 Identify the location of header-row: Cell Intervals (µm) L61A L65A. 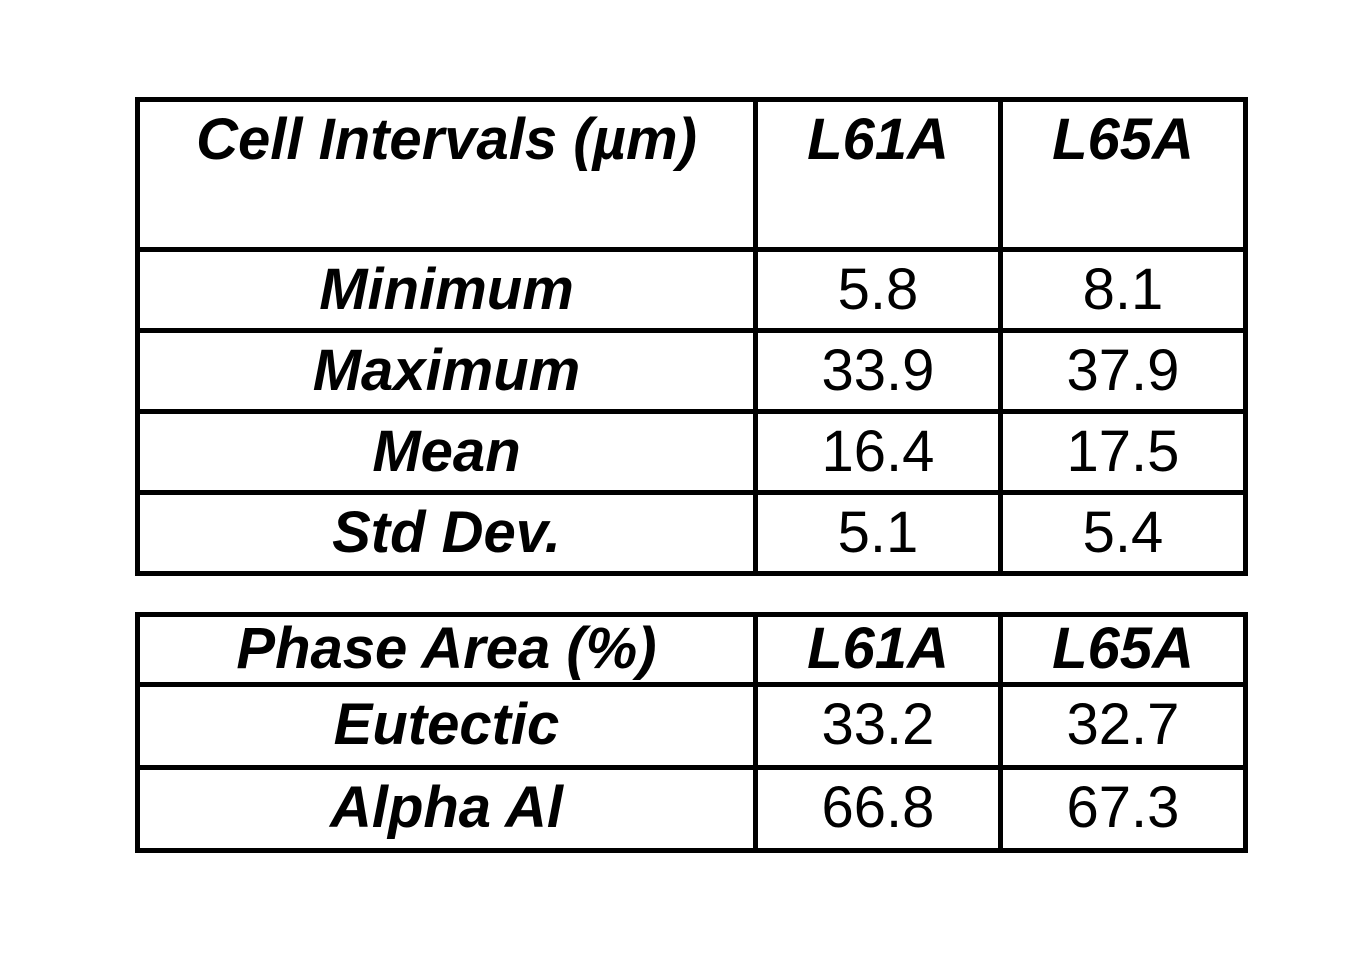
(691, 174).